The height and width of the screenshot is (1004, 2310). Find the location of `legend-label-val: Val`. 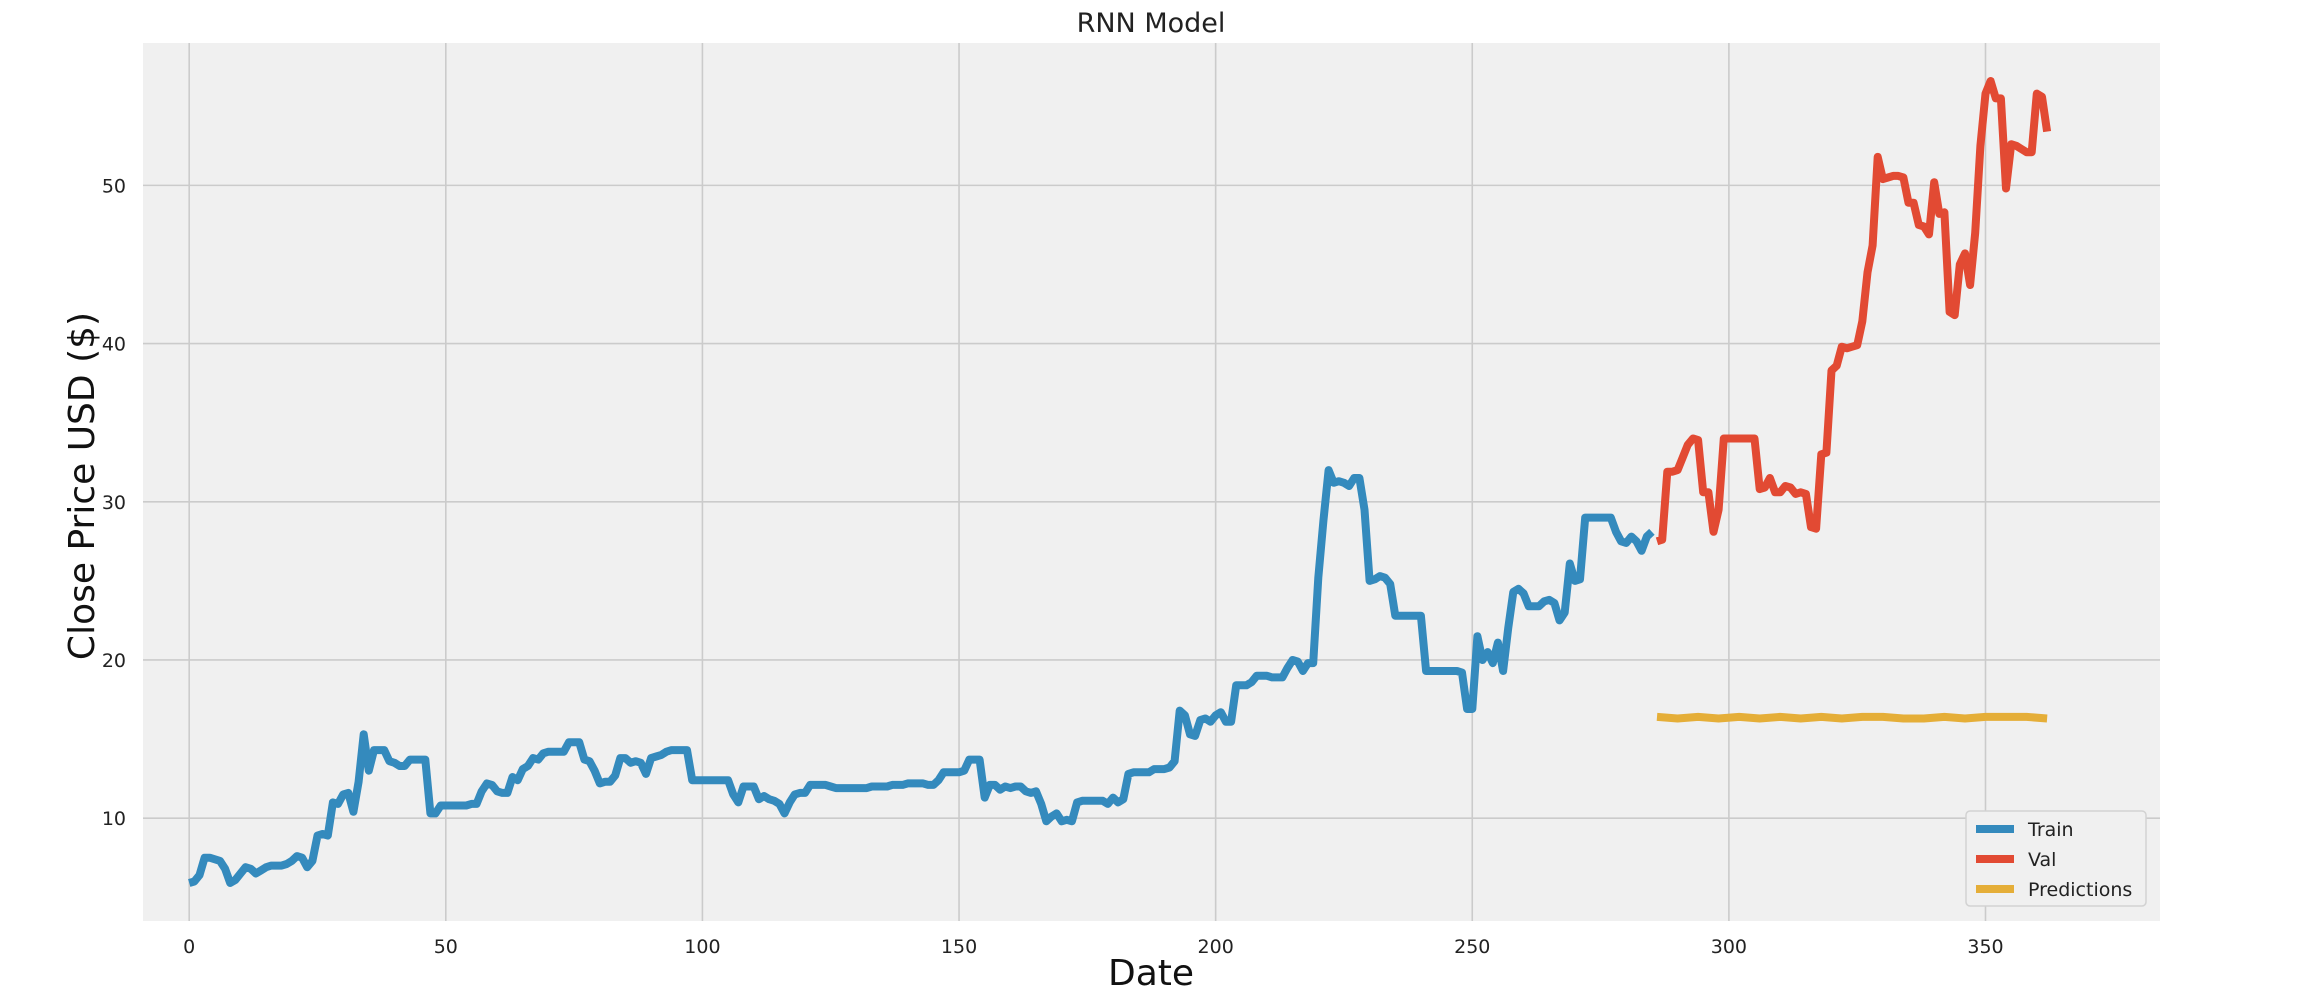

legend-label-val: Val is located at coordinates (2042, 860).